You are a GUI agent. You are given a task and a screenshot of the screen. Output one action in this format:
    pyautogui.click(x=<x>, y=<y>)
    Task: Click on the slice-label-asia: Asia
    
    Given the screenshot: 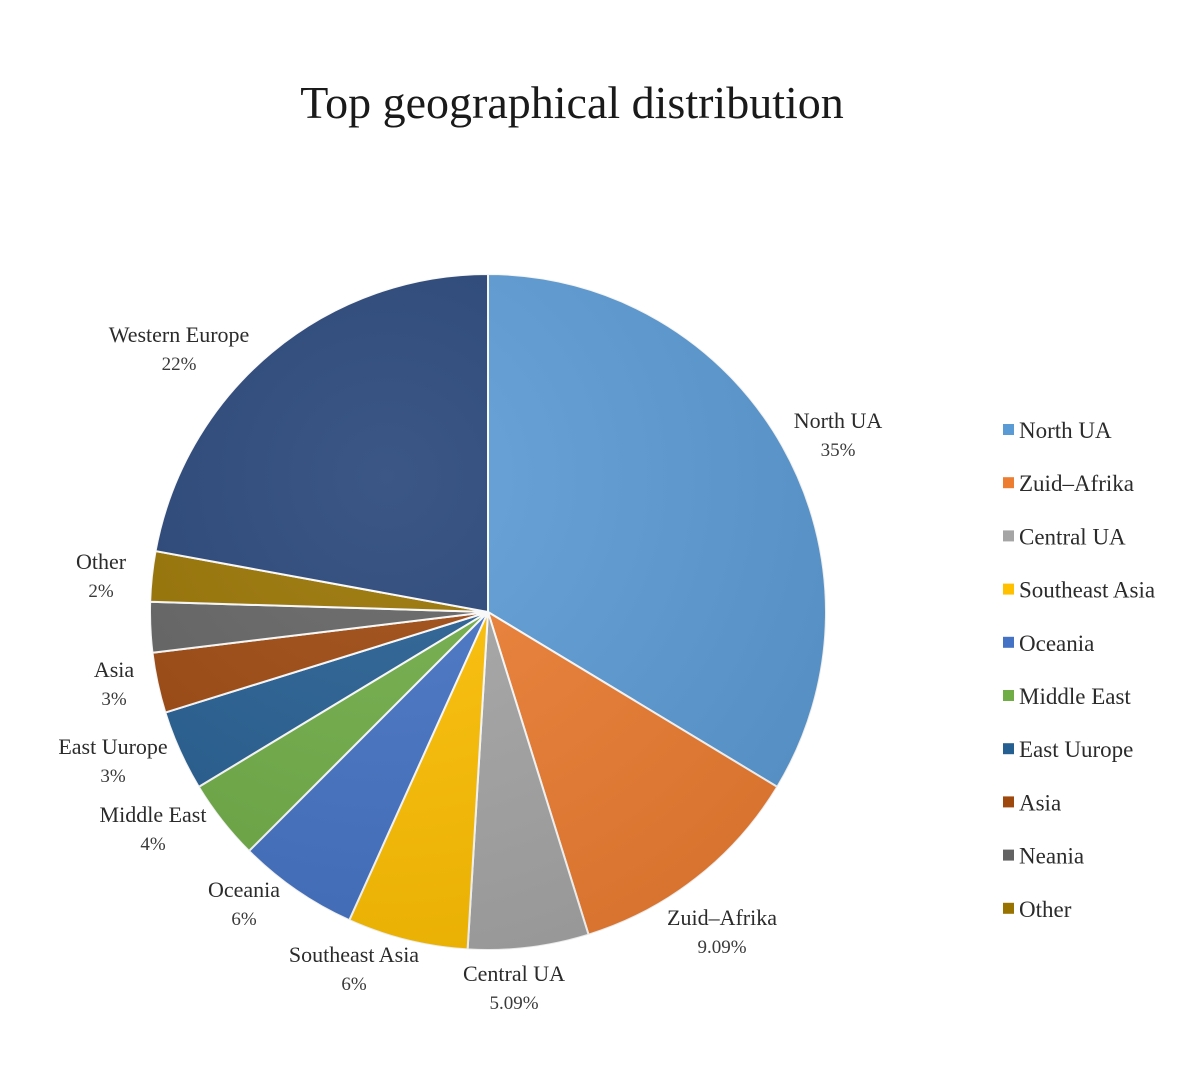 What is the action you would take?
    pyautogui.click(x=114, y=669)
    